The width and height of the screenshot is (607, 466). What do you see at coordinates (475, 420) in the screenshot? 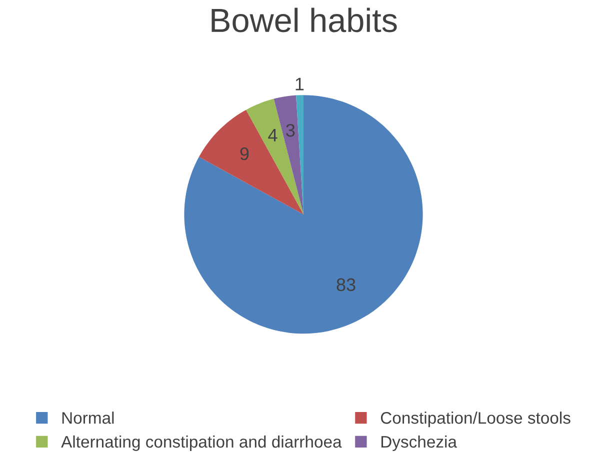
I see `legend-label: Constipation/Loose stools` at bounding box center [475, 420].